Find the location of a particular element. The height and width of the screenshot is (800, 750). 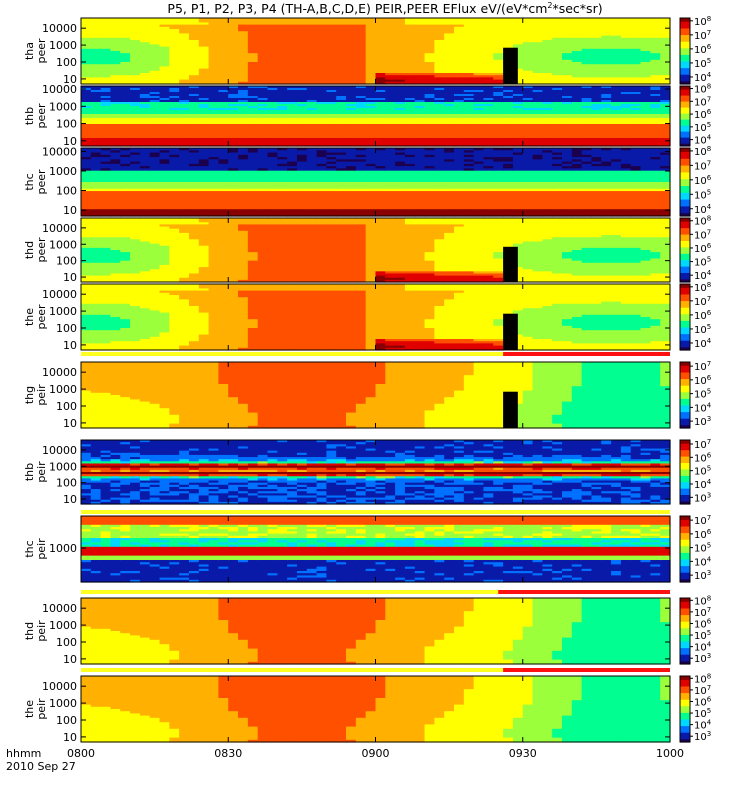

data-gap is located at coordinates (510, 65).